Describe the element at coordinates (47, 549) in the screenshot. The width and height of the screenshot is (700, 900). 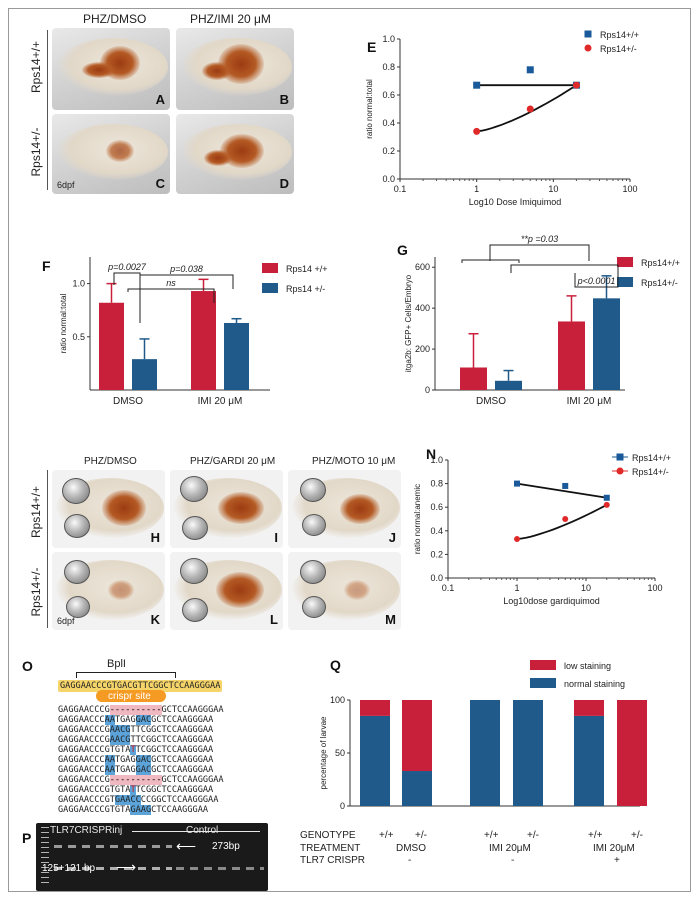
I see `row-divider-h` at that location.